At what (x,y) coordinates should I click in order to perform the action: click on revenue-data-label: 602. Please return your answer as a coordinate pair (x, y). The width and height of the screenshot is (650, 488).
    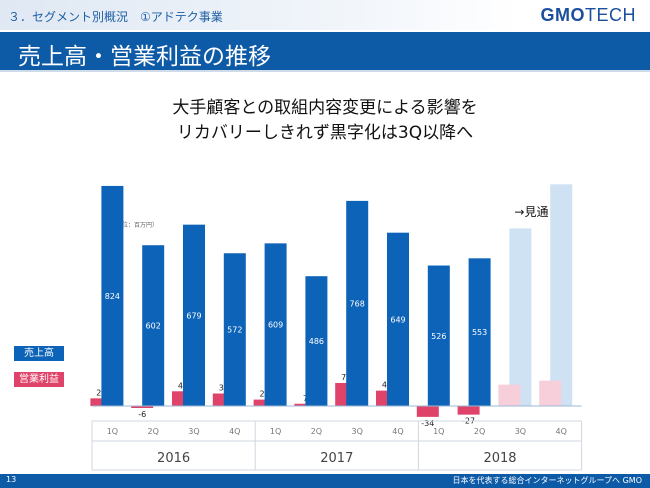
    Looking at the image, I should click on (153, 326).